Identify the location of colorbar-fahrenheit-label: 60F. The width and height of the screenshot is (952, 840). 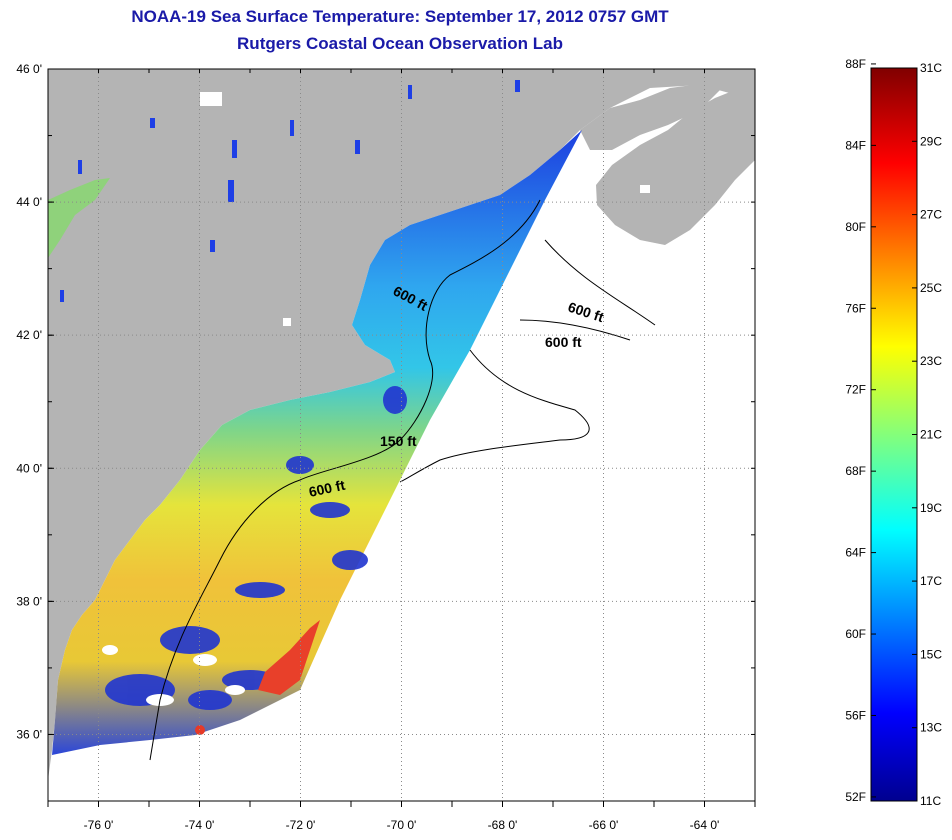
(855, 634).